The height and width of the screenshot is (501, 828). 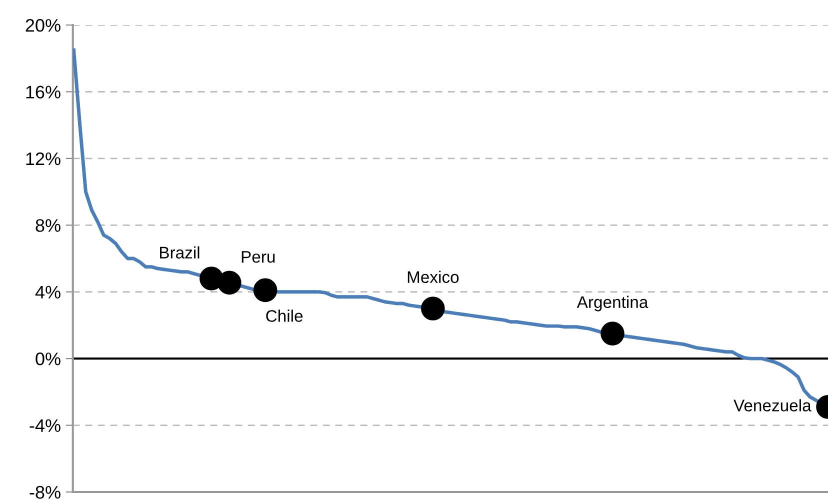 What do you see at coordinates (180, 252) in the screenshot?
I see `series-label: Brazil` at bounding box center [180, 252].